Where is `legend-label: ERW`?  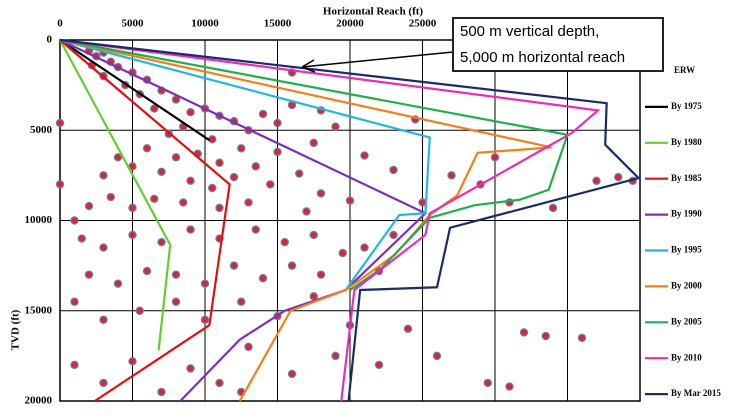
legend-label: ERW is located at coordinates (684, 70).